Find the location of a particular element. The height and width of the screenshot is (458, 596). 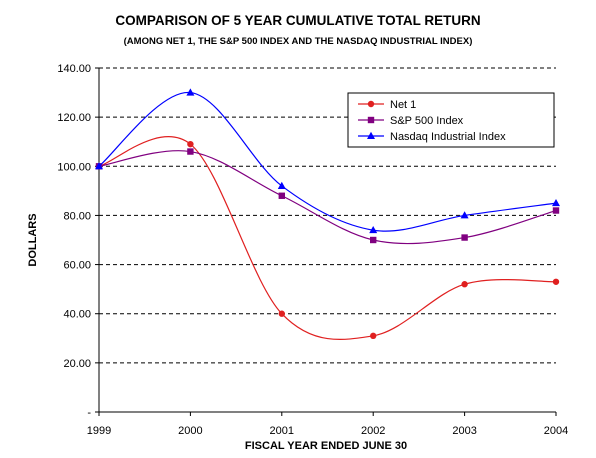

x-axis-label: FISCAL YEAR ENDED JUNE 30 is located at coordinates (326, 446).